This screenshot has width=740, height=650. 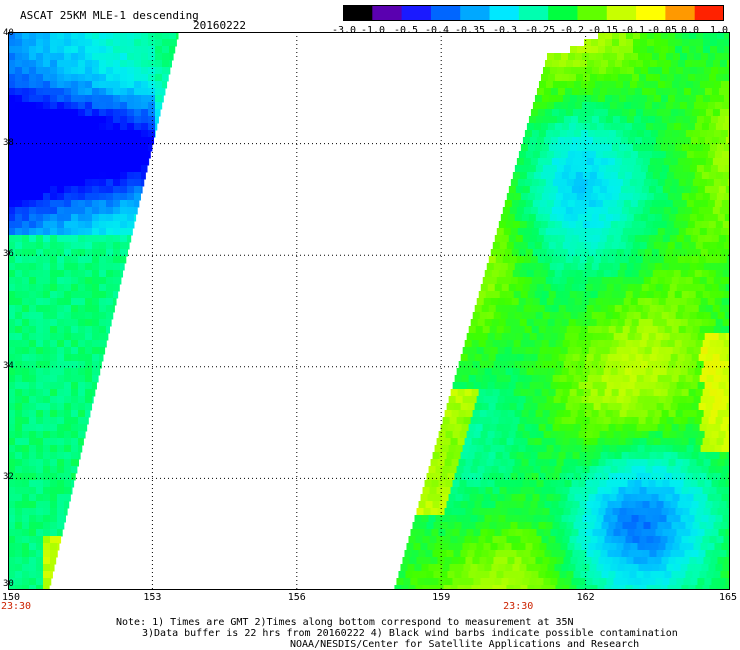 What do you see at coordinates (633, 30) in the screenshot?
I see `colorbar-label: -0.1` at bounding box center [633, 30].